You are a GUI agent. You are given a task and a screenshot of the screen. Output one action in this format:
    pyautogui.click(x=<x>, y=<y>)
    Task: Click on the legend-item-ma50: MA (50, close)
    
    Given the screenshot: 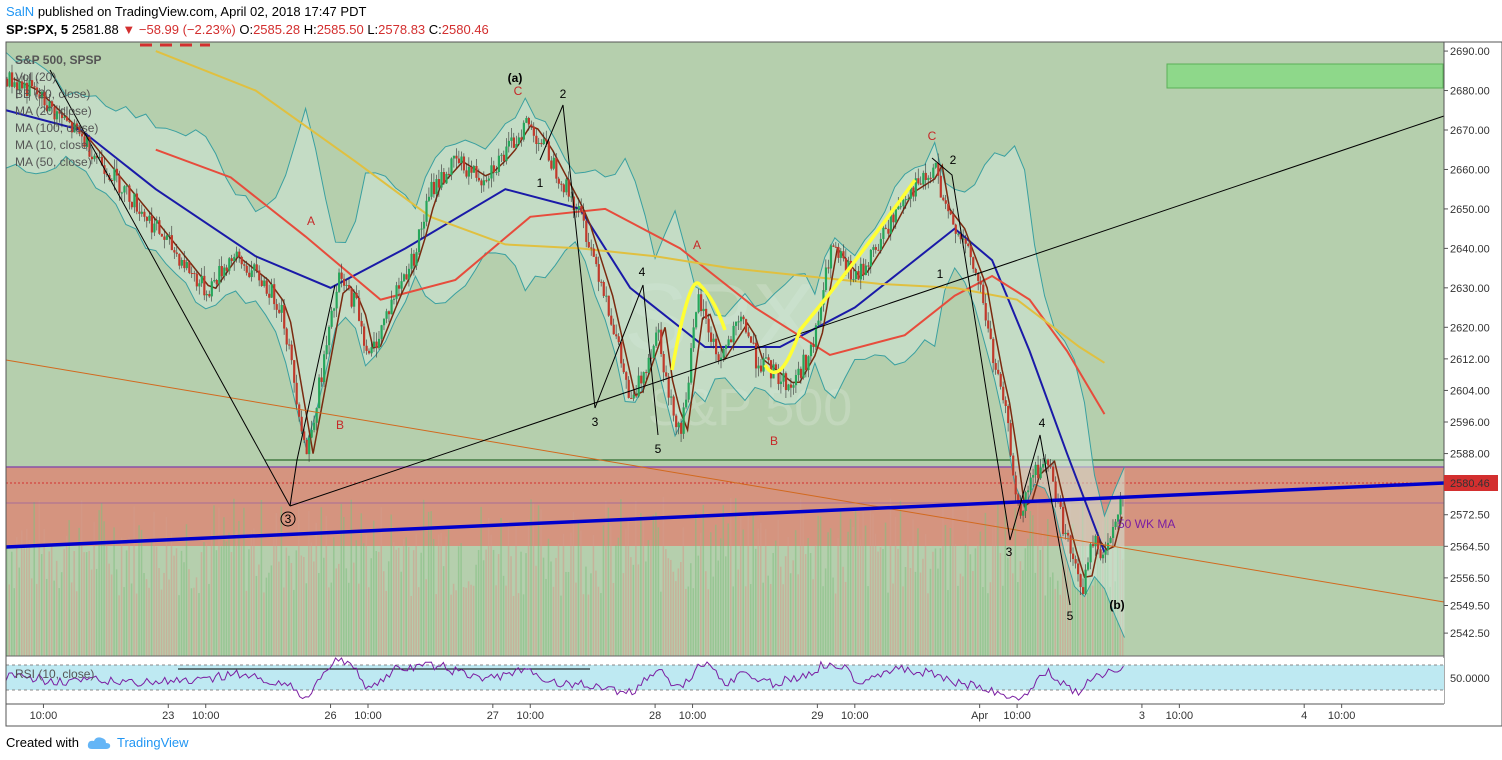 What is the action you would take?
    pyautogui.click(x=53, y=162)
    